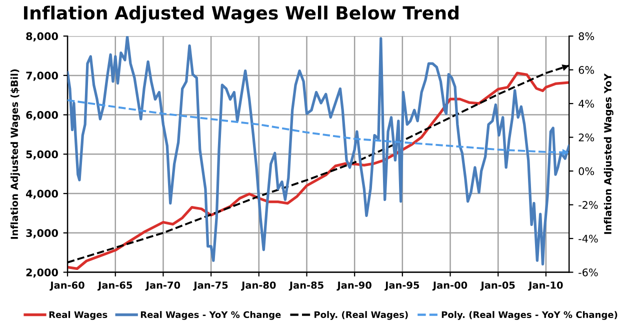  I want to click on x-tick-label: Jan-10, so click(545, 286).